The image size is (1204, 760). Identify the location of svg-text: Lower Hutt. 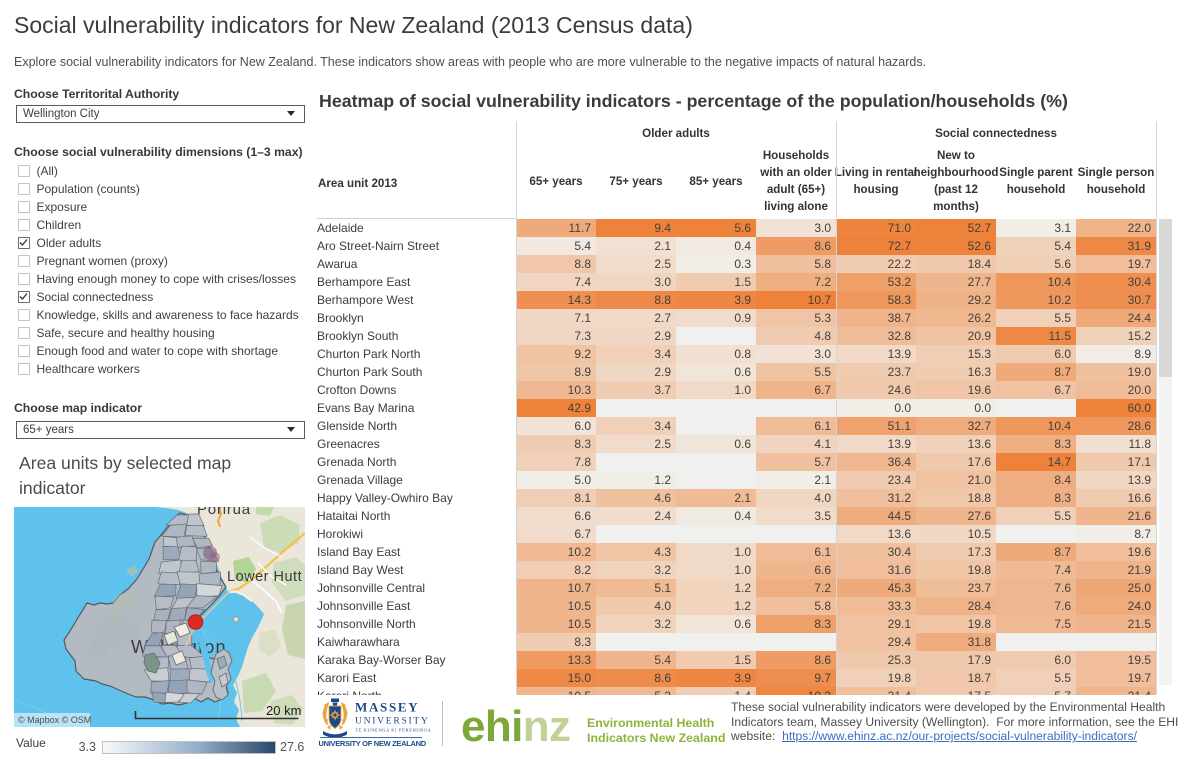
(264, 577).